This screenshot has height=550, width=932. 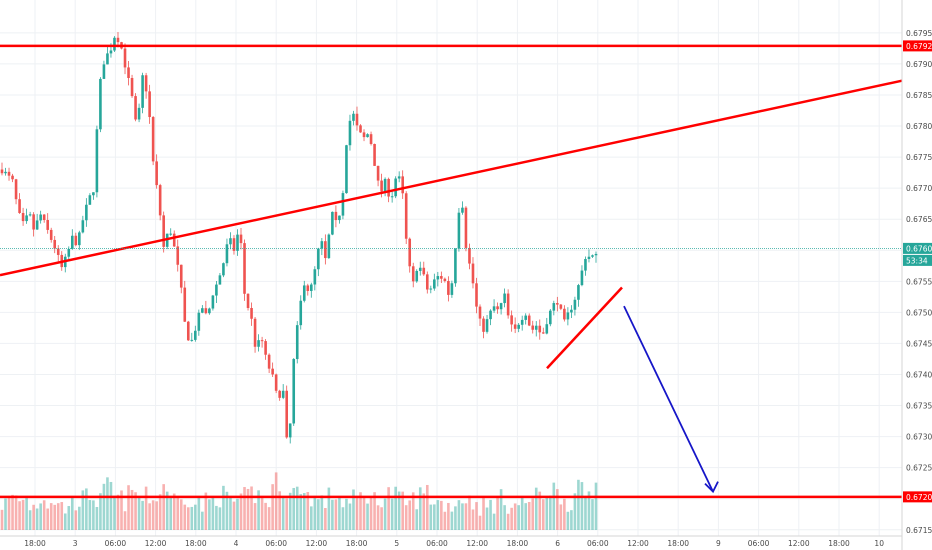 What do you see at coordinates (678, 543) in the screenshot?
I see `time-tick-label: 18:00` at bounding box center [678, 543].